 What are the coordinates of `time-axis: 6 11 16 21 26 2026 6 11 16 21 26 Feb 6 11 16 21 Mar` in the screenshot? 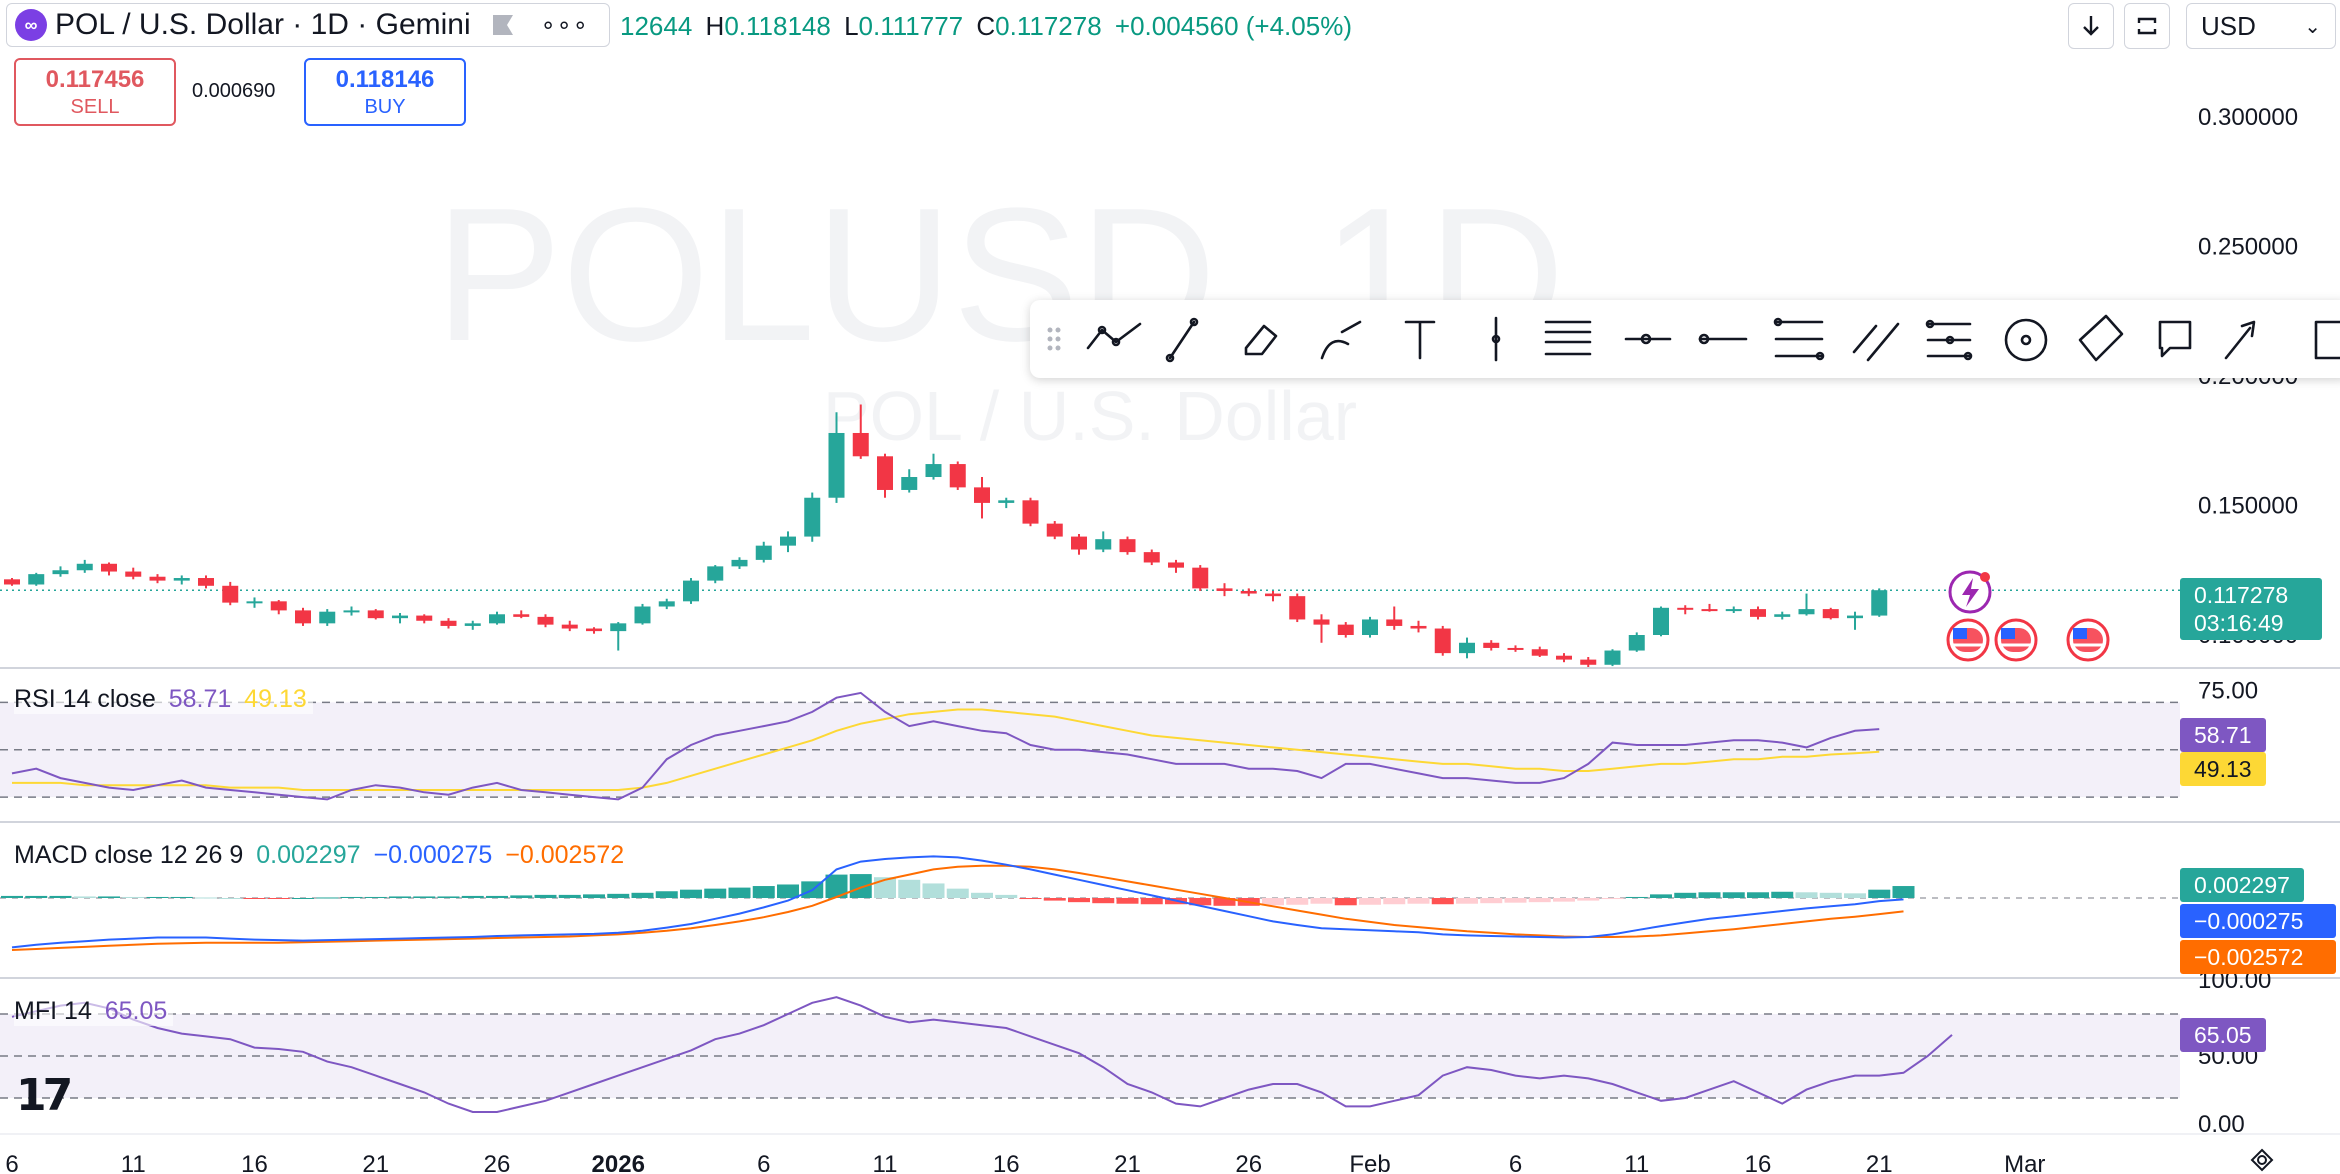 It's located at (1025, 1162).